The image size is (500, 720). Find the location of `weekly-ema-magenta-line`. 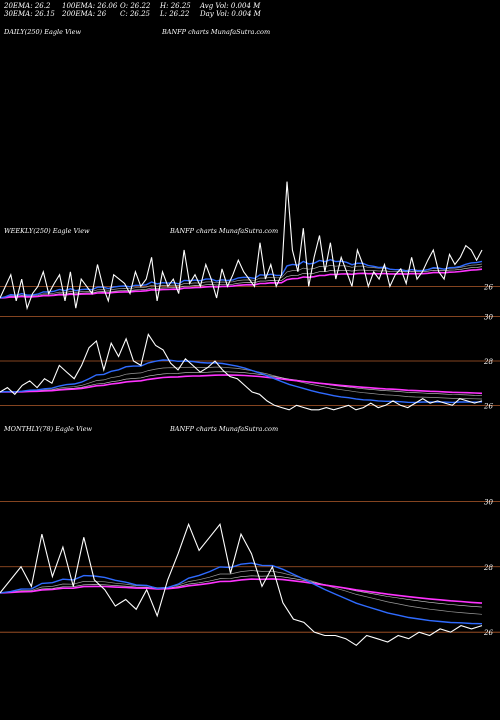

weekly-ema-magenta-line is located at coordinates (241, 384).